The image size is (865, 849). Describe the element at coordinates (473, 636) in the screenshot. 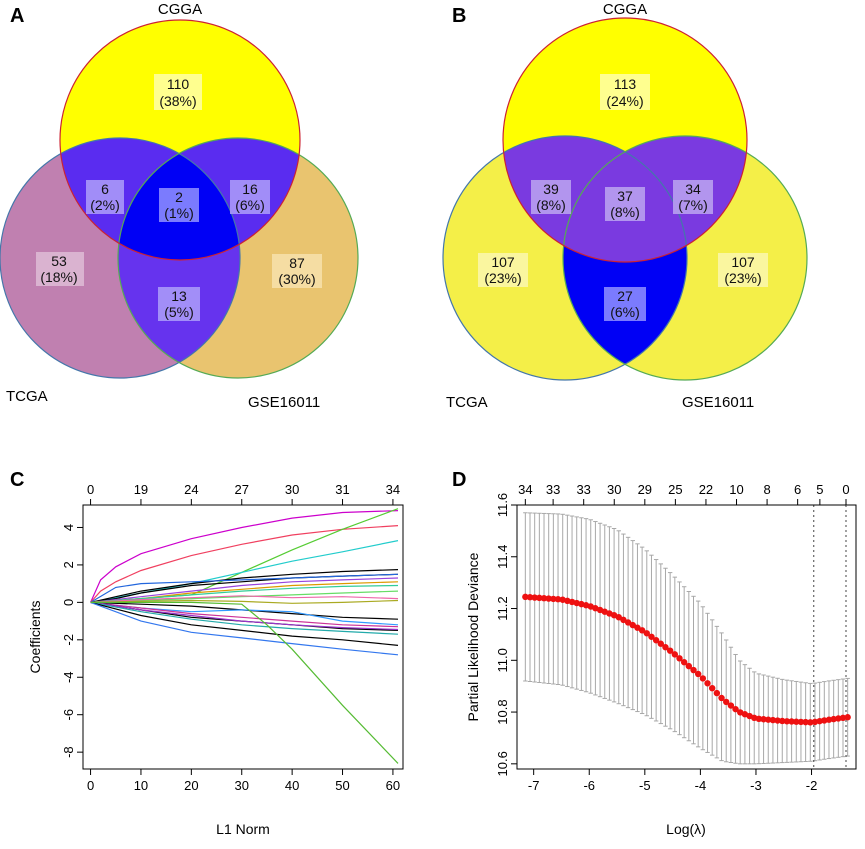

I see `y-axis-title-d: Partial Likelihood Deviance` at that location.